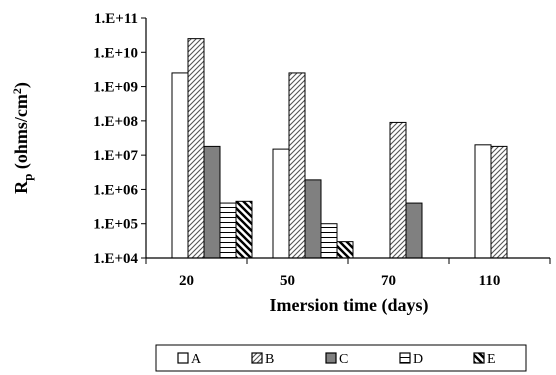  I want to click on legend-label-D: D, so click(418, 359).